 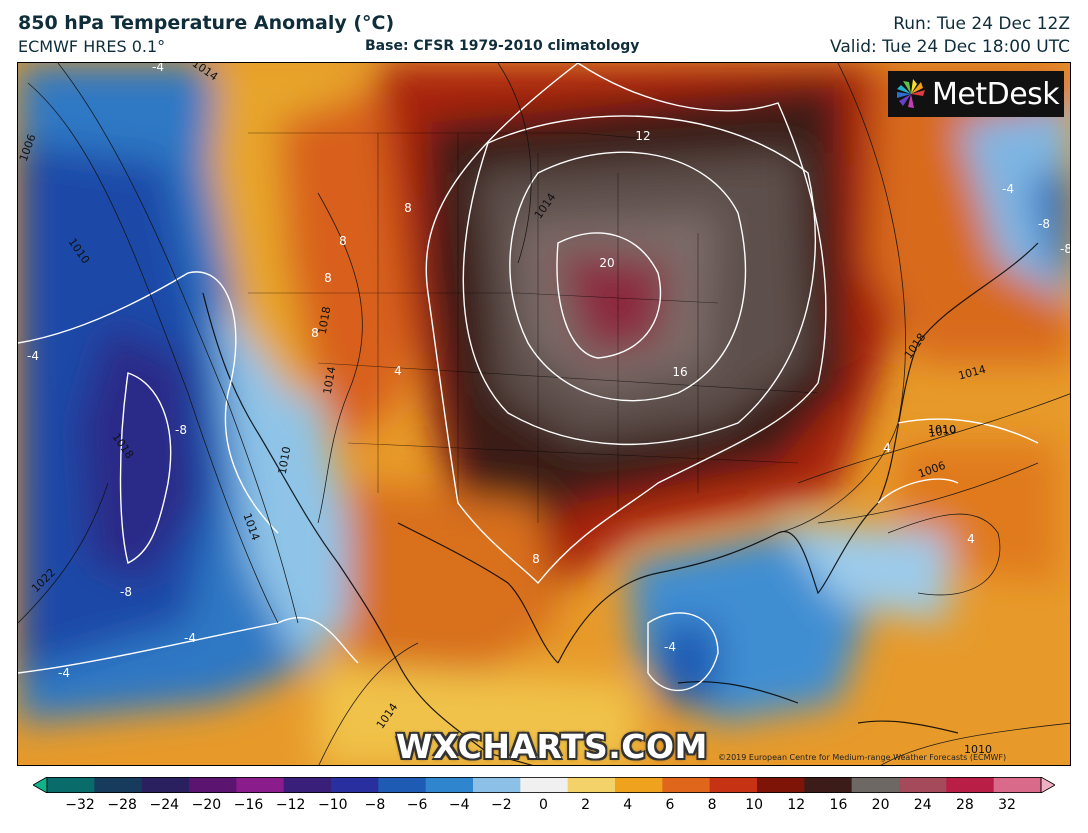 I want to click on colorbar, so click(x=544, y=785).